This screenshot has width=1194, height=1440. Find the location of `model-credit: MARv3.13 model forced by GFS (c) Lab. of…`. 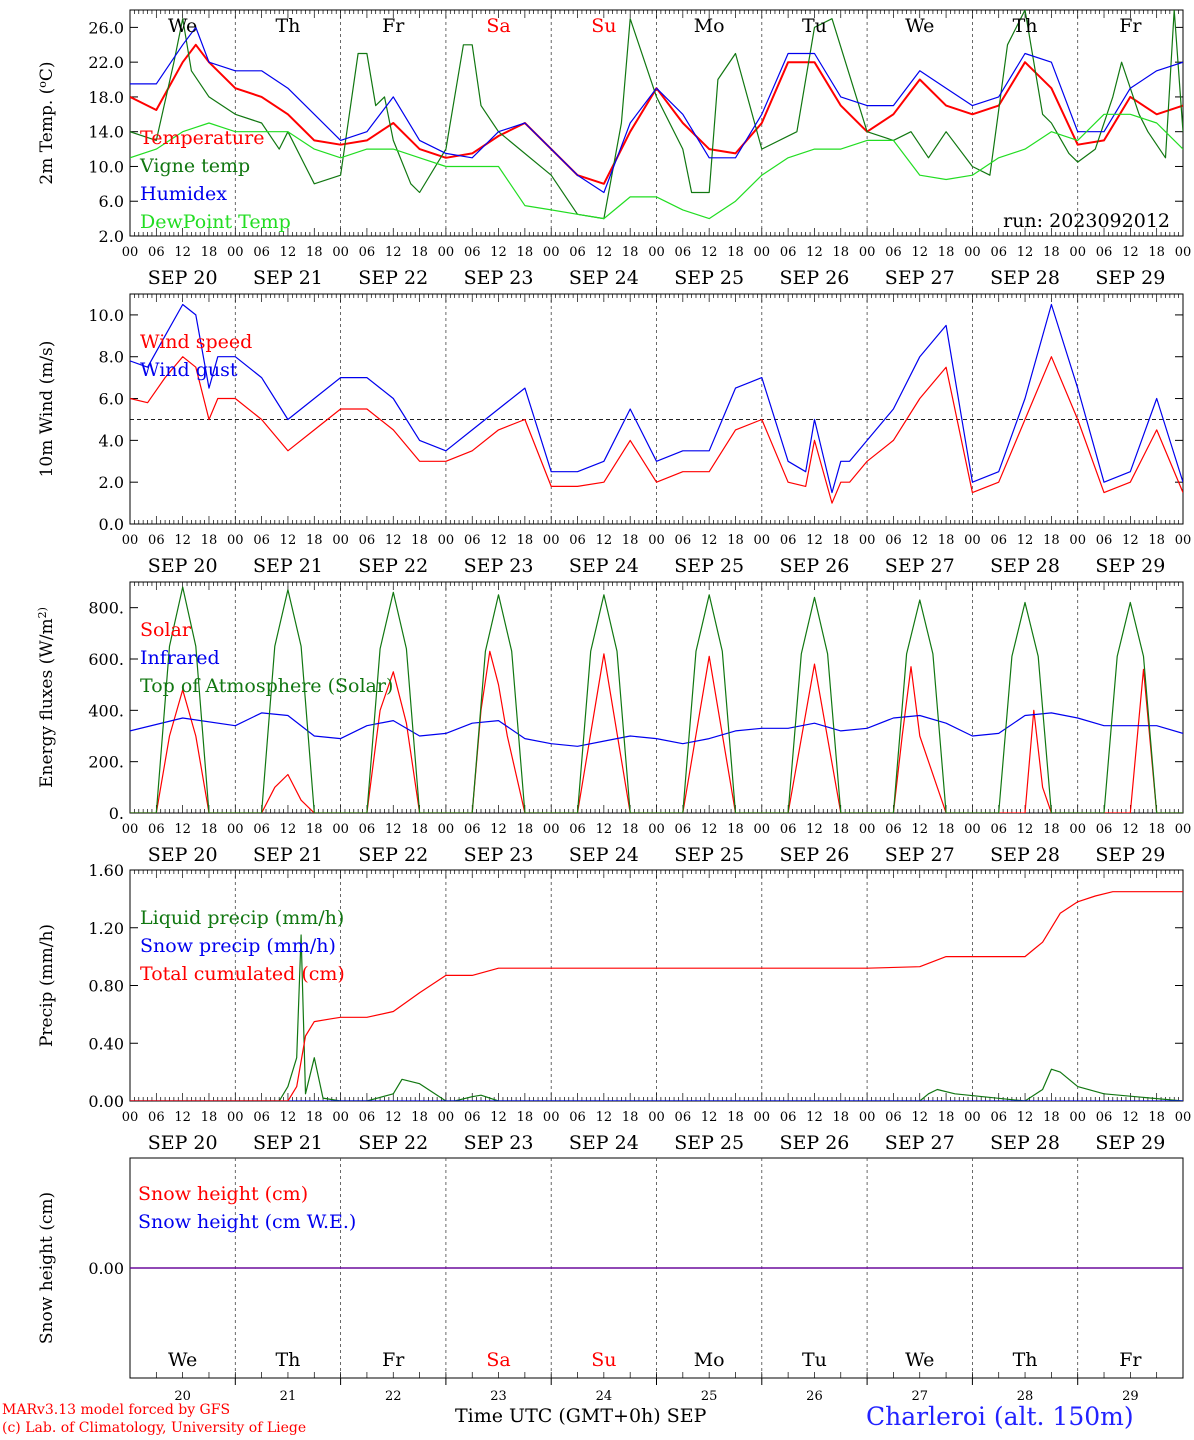

model-credit: MARv3.13 model forced by GFS (c) Lab. of… is located at coordinates (154, 1419).